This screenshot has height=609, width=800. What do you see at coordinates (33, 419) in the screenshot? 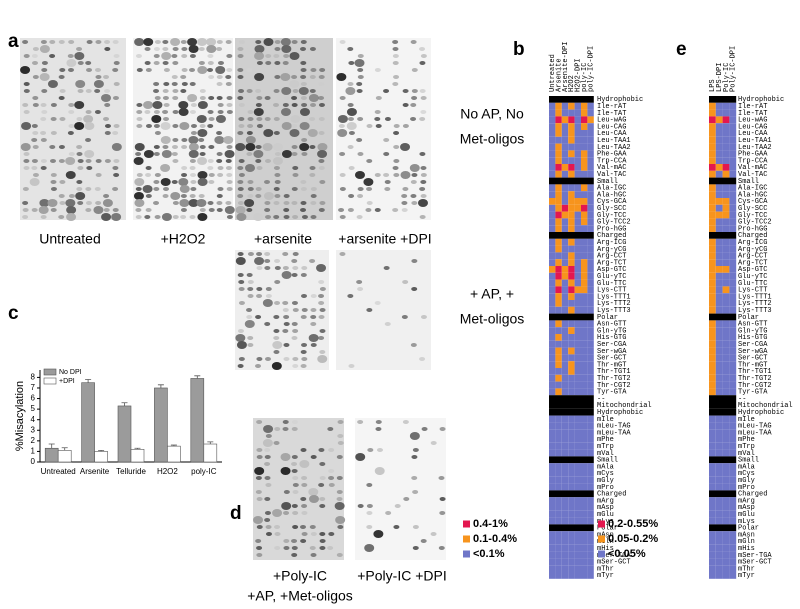
I see `y-tick-label: 4` at bounding box center [33, 419].